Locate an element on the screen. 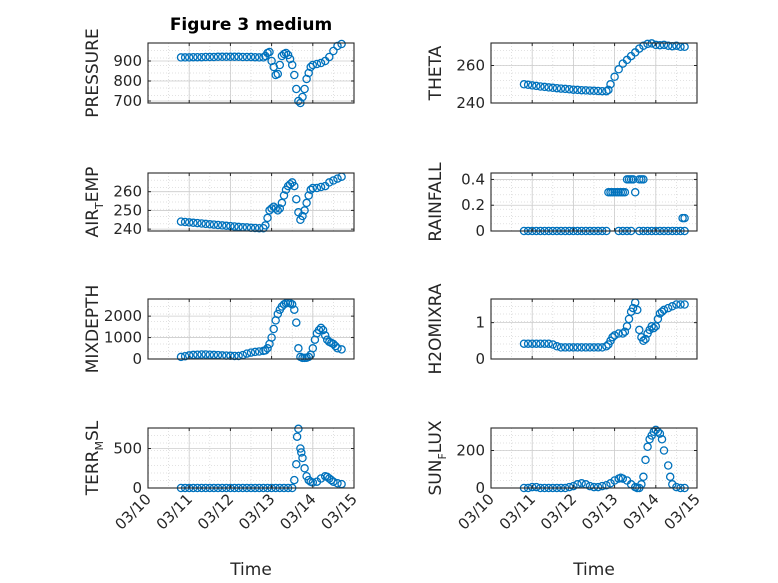 The width and height of the screenshot is (778, 583). y-axis-label: PRESSURE is located at coordinates (93, 72).